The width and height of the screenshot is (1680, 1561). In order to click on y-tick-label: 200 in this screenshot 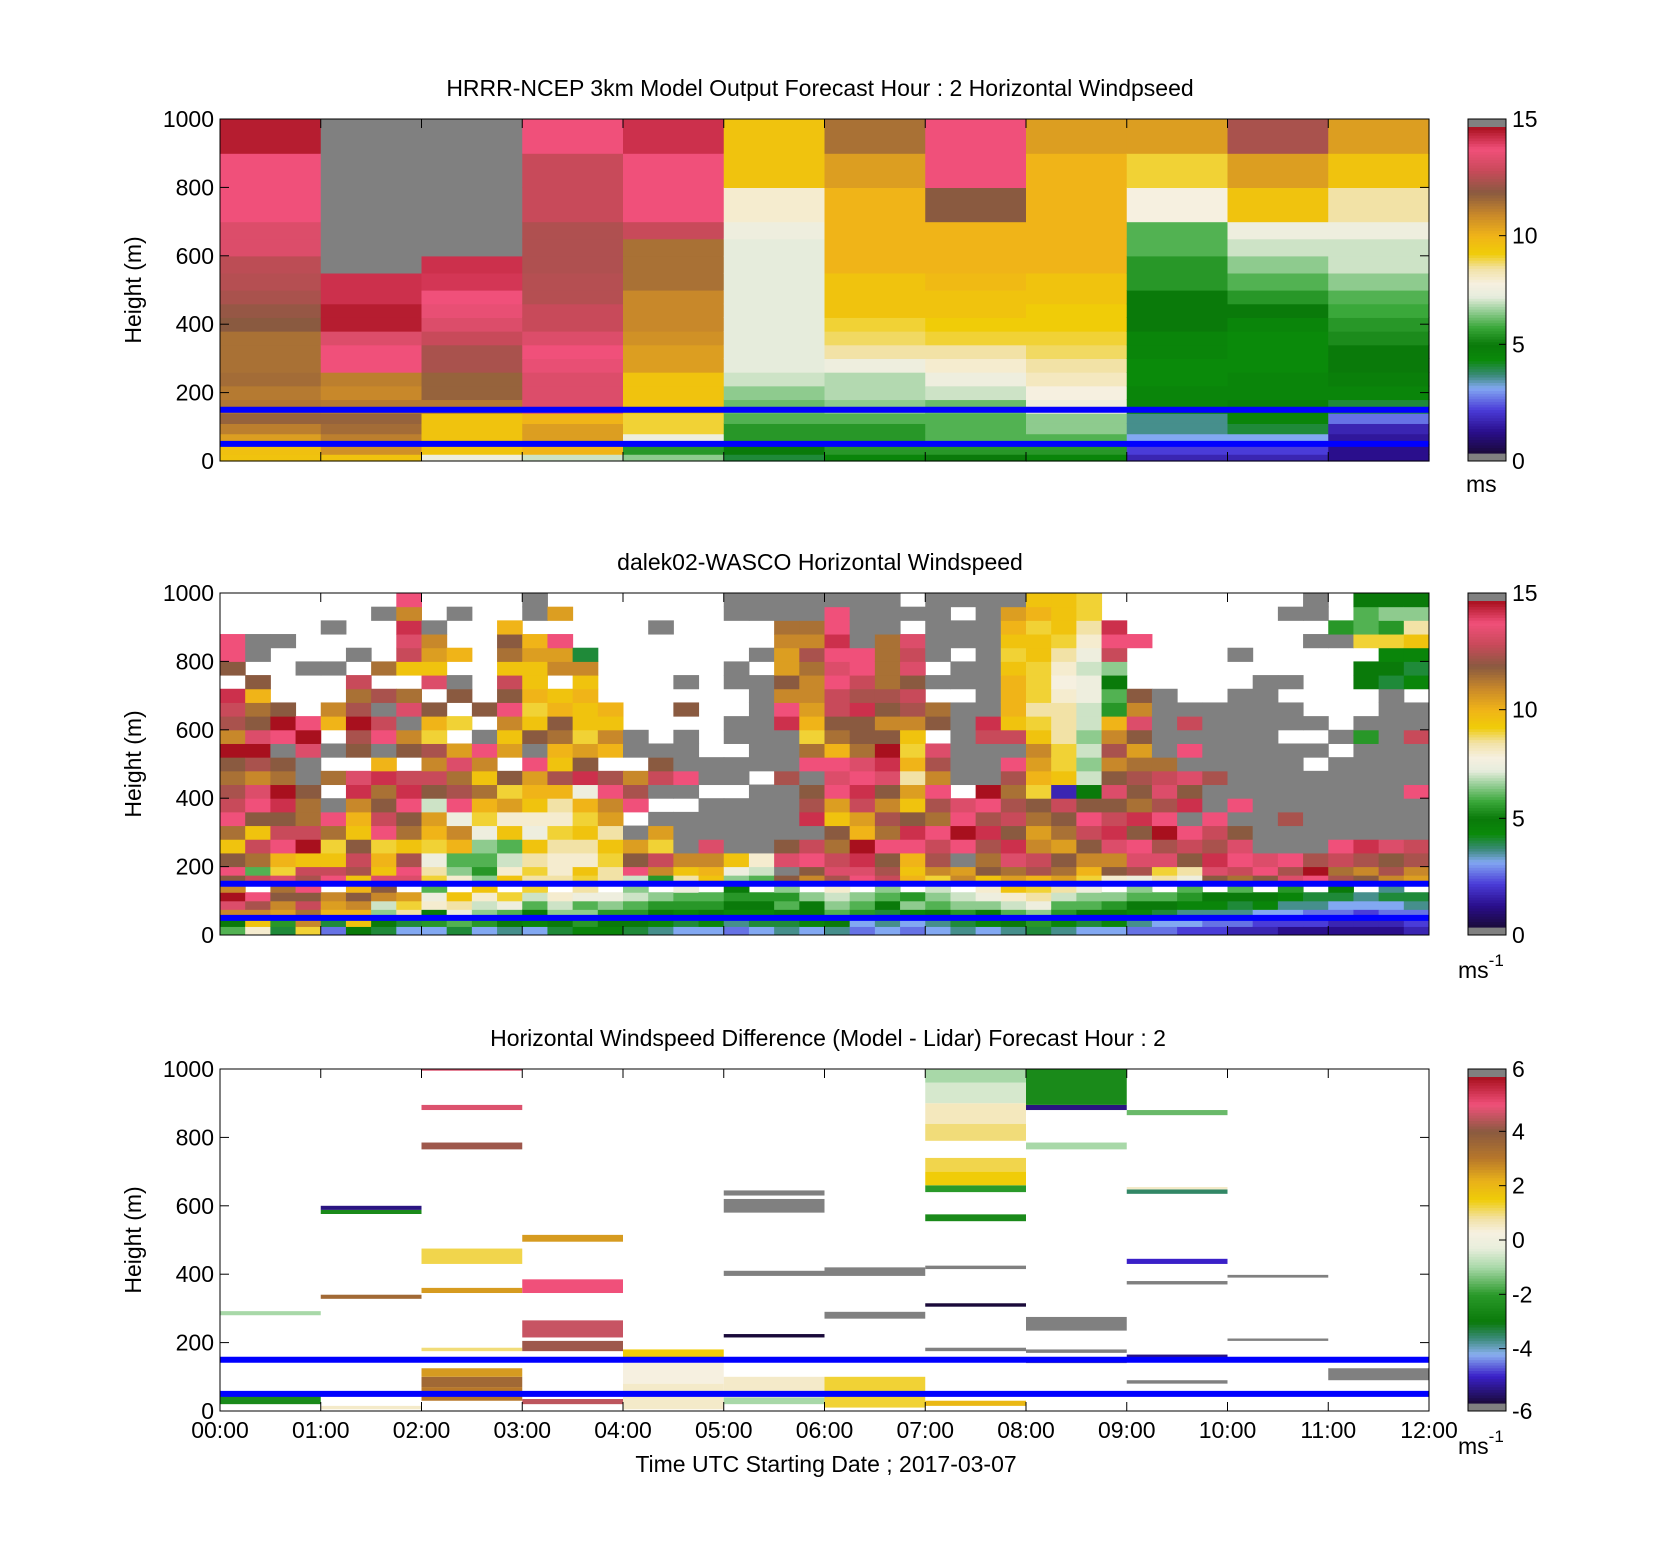, I will do `click(195, 1343)`.